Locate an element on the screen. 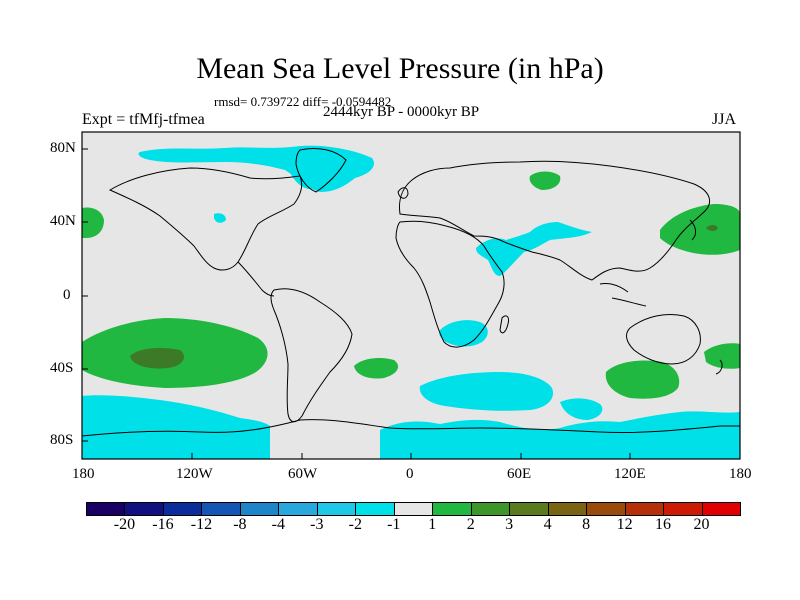  lon-label-120w: 120W is located at coordinates (194, 474).